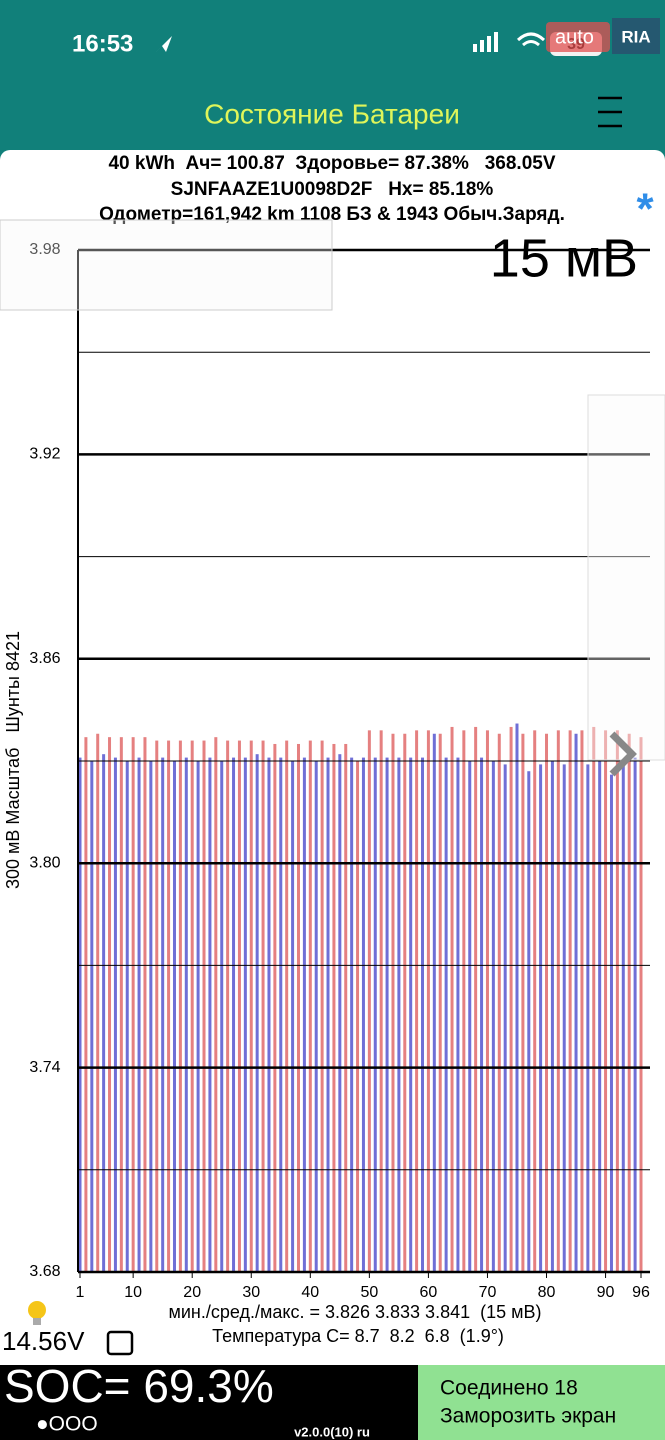 This screenshot has height=1440, width=665. Describe the element at coordinates (37, 1310) in the screenshot. I see `bulb-icon` at that location.